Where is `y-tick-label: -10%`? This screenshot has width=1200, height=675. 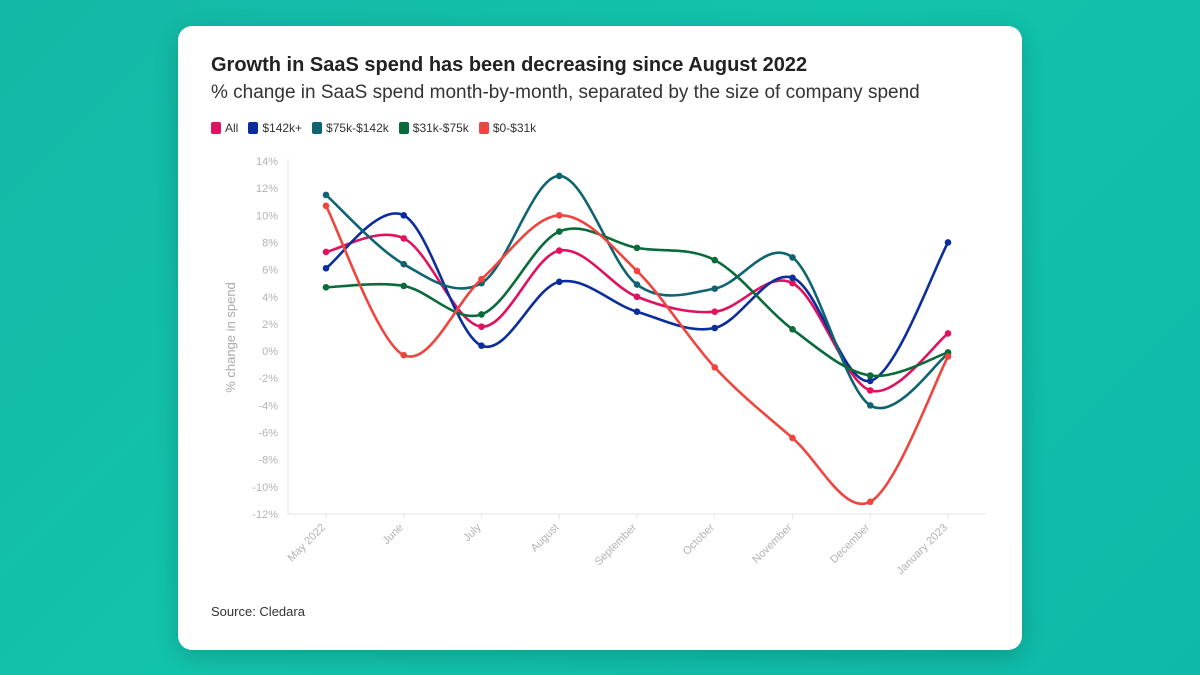 y-tick-label: -10% is located at coordinates (265, 488).